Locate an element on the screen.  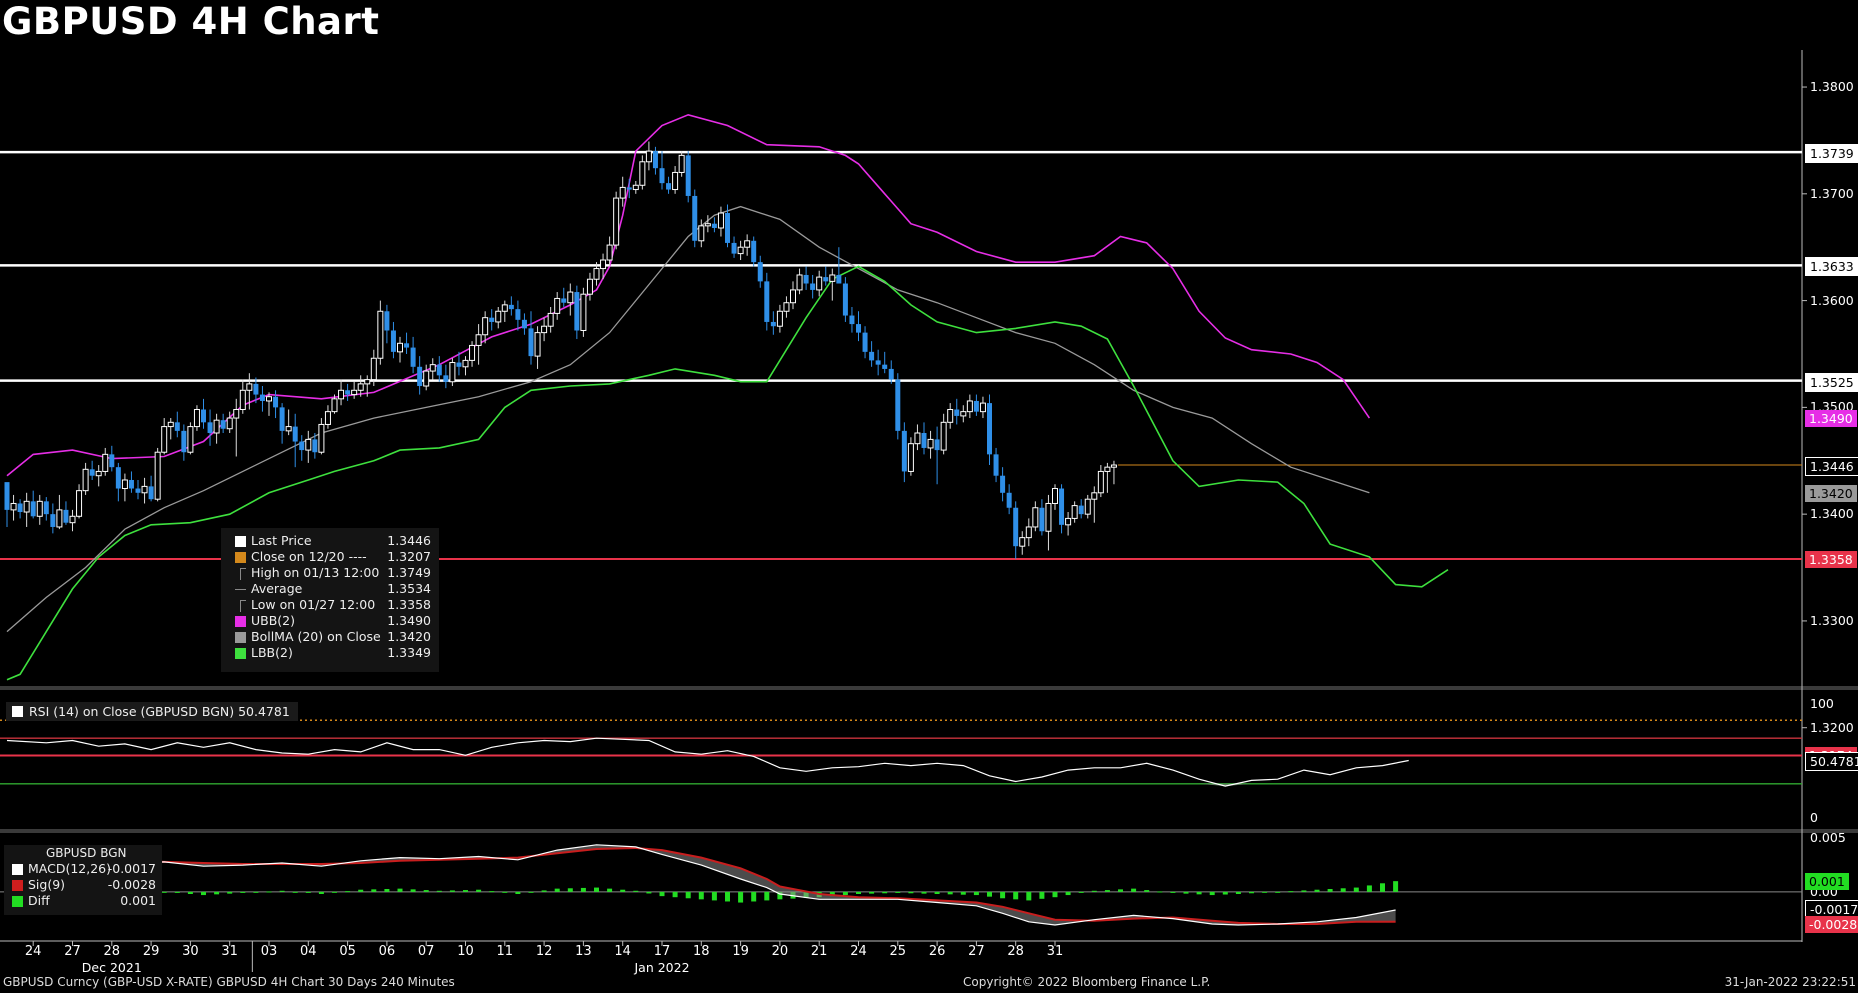
macd-value-tag: 0.001 is located at coordinates (1827, 882).